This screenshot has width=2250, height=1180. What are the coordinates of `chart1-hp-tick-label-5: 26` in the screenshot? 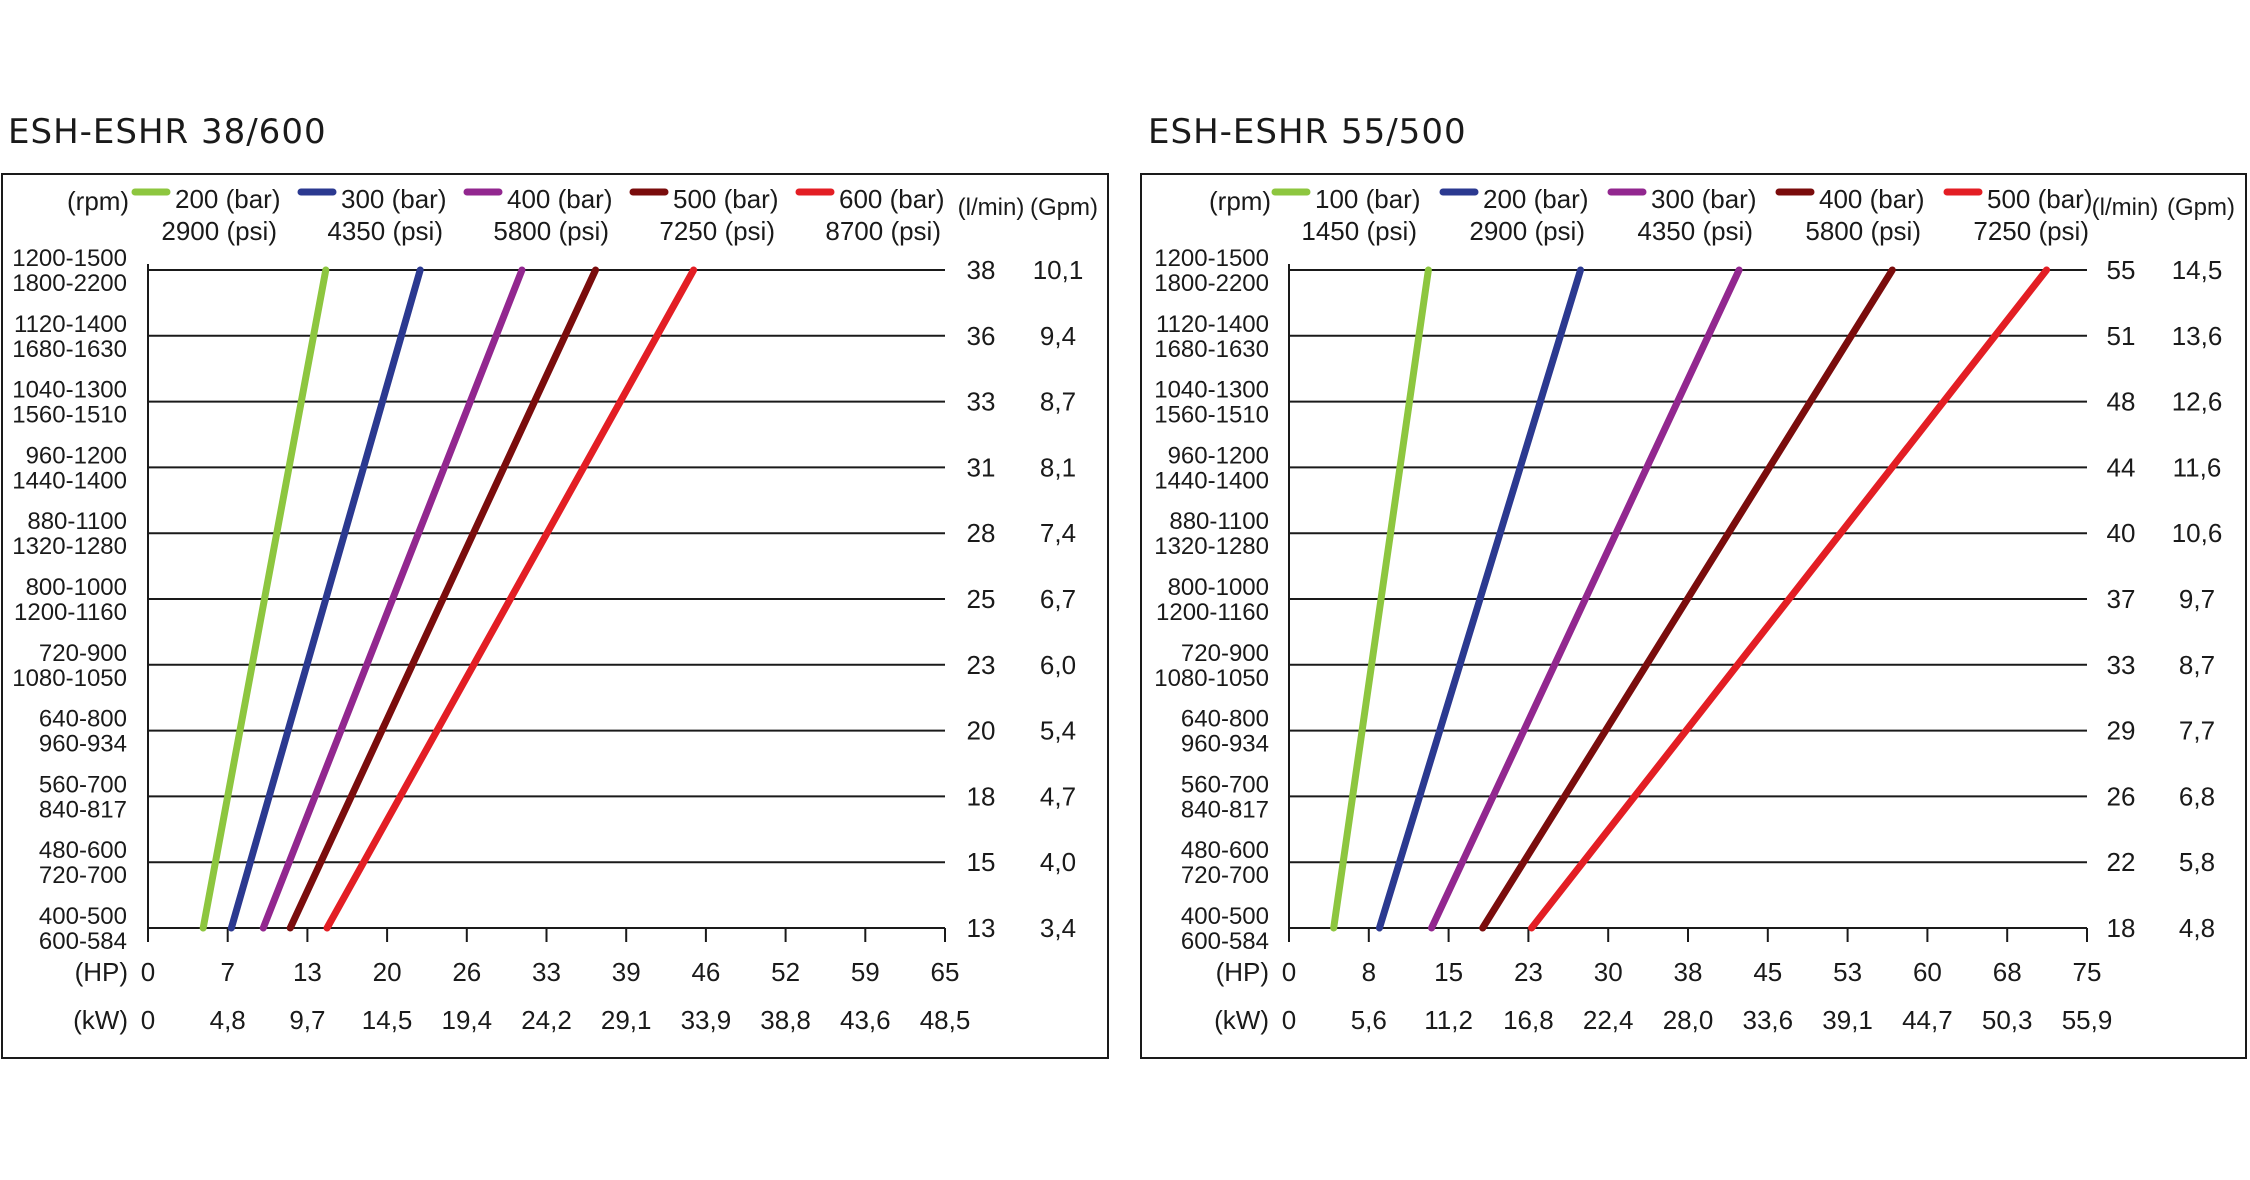 It's located at (466, 972).